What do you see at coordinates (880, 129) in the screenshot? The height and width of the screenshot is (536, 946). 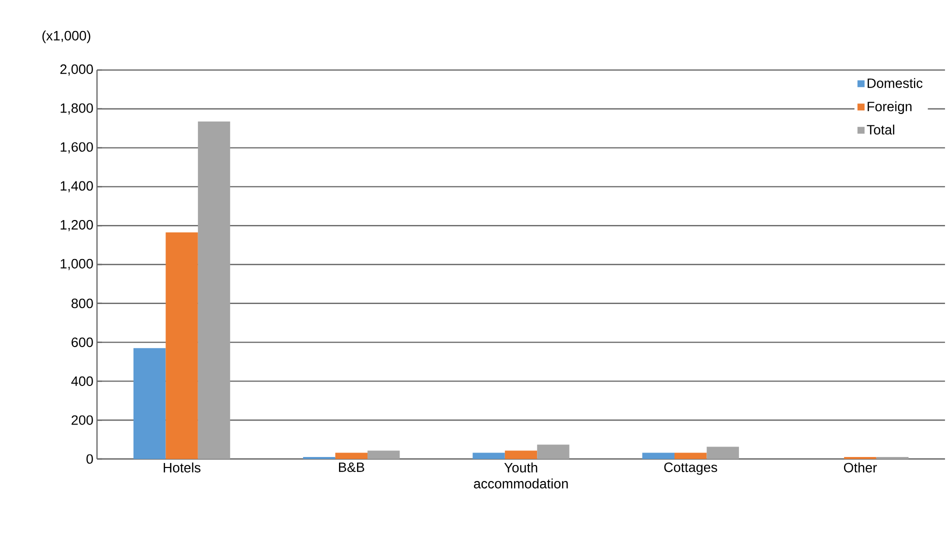 I see `legend-label: Total` at bounding box center [880, 129].